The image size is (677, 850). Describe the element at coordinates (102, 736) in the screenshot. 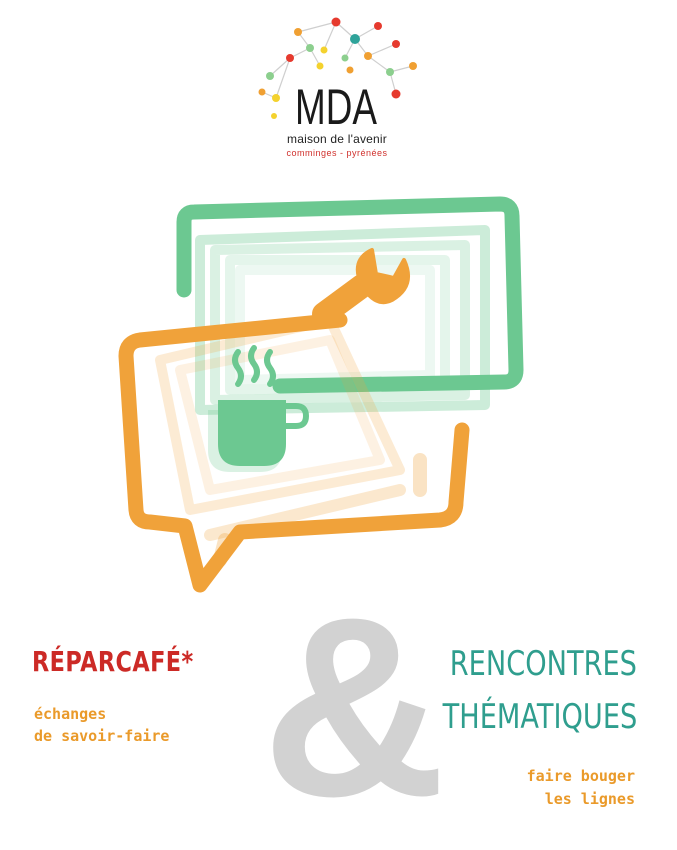

I see `reparcafe-subtitle-line2: de savoir-faire` at that location.